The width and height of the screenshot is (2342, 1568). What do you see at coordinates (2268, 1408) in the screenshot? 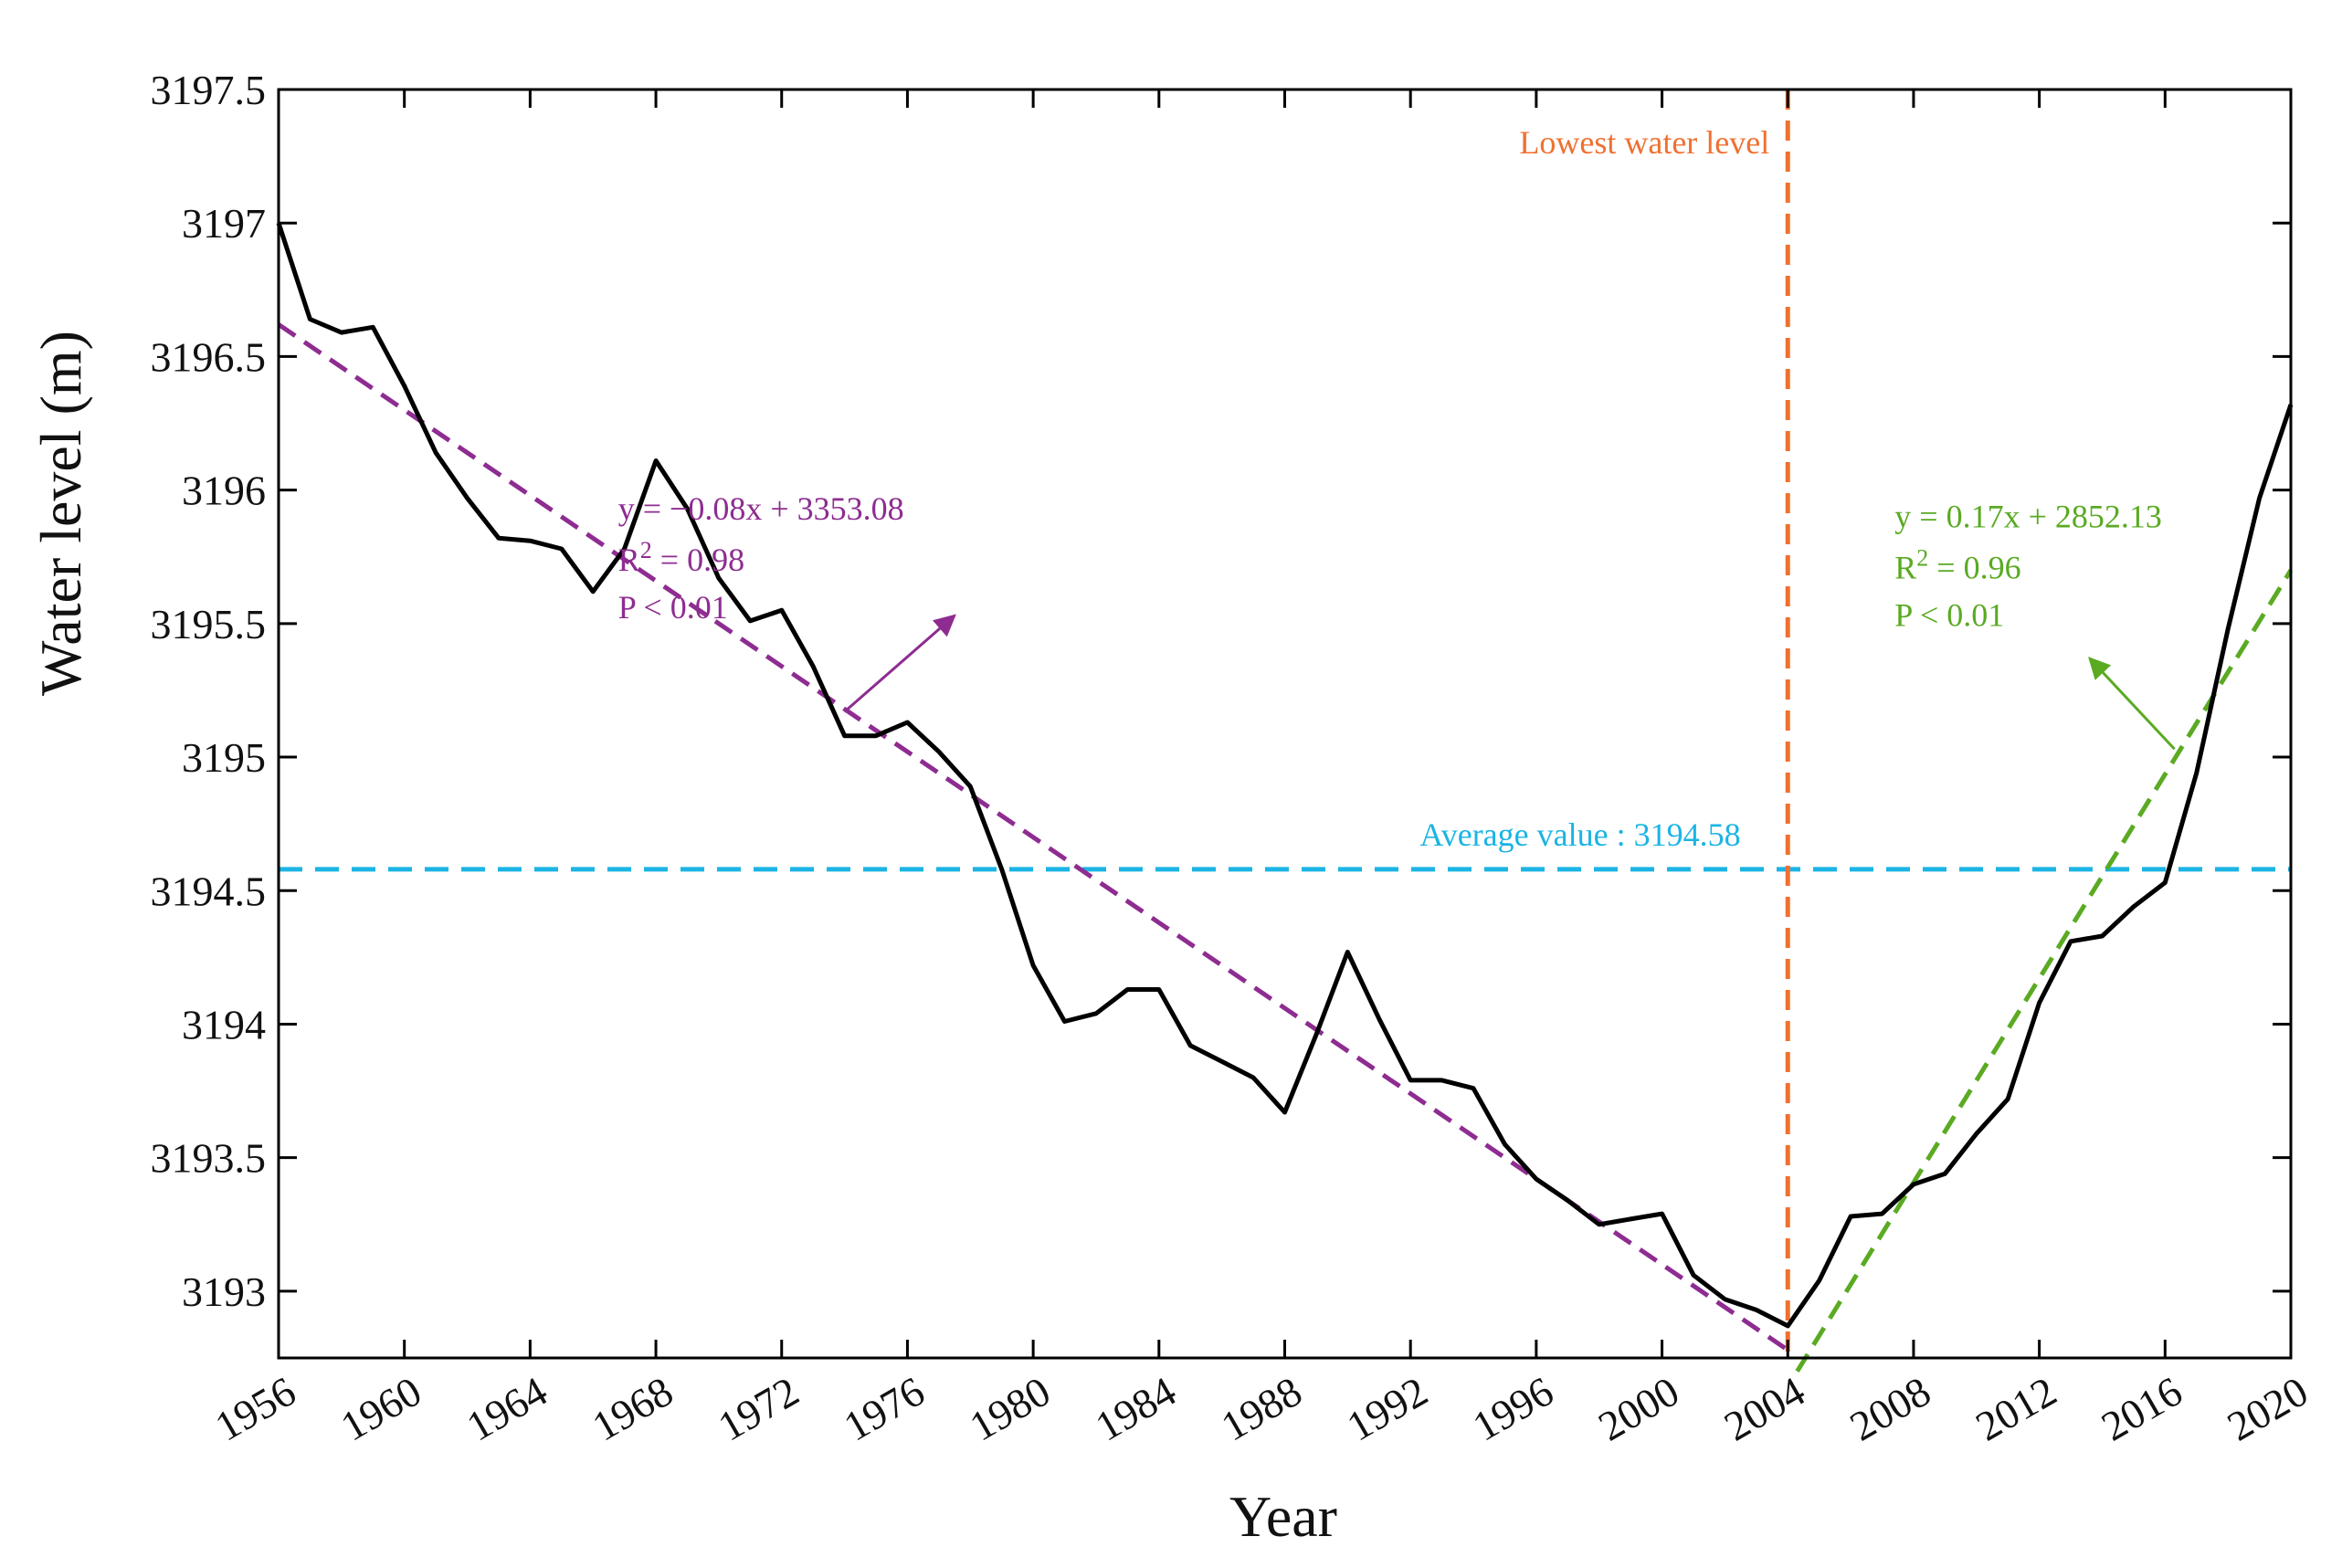
I see `x-tick-label: 2020` at bounding box center [2268, 1408].